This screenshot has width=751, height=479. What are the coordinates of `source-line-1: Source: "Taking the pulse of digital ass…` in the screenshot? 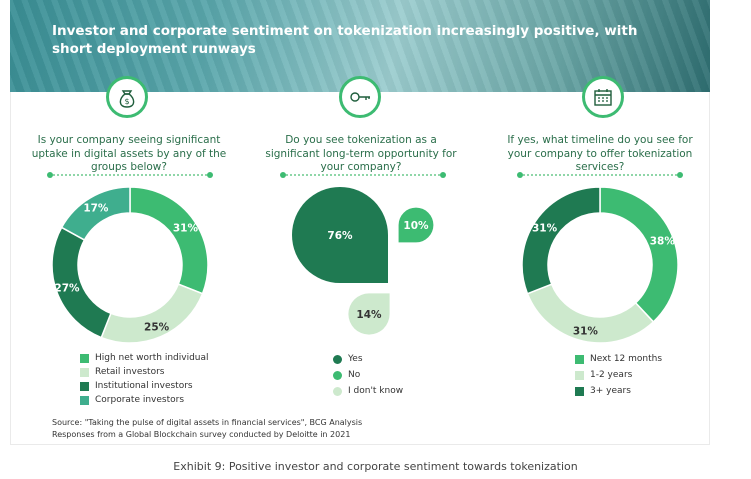 It's located at (207, 422).